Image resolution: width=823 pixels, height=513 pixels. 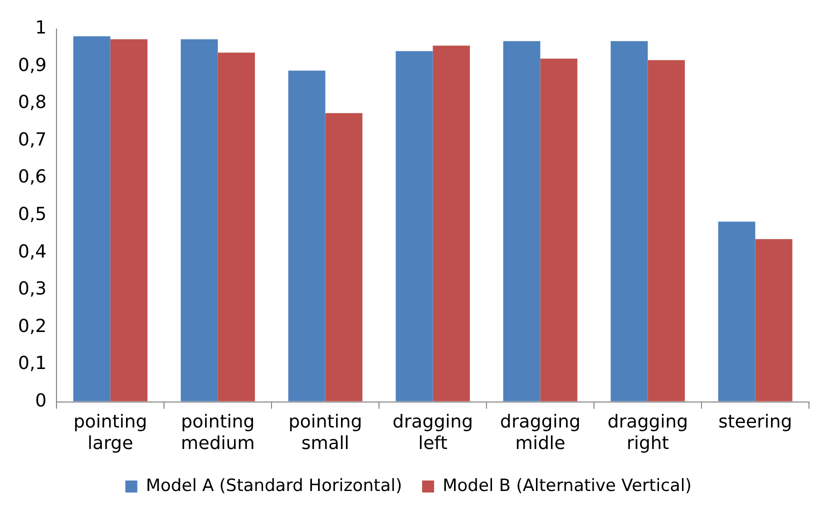 What do you see at coordinates (32, 326) in the screenshot?
I see `y-tick-label: 0,2` at bounding box center [32, 326].